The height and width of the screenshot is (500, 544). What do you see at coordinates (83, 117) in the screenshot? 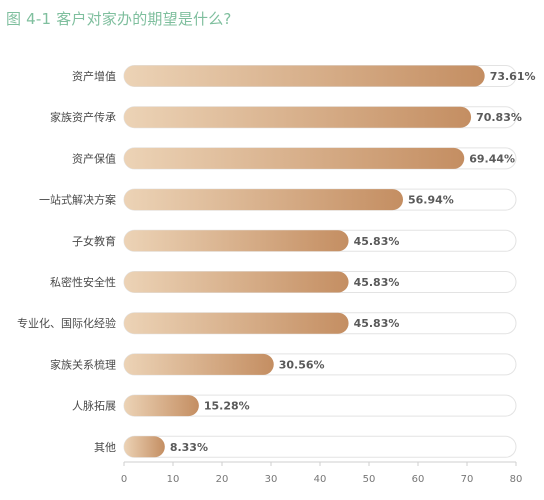
I see `category-label: 家族资产传承` at bounding box center [83, 117].